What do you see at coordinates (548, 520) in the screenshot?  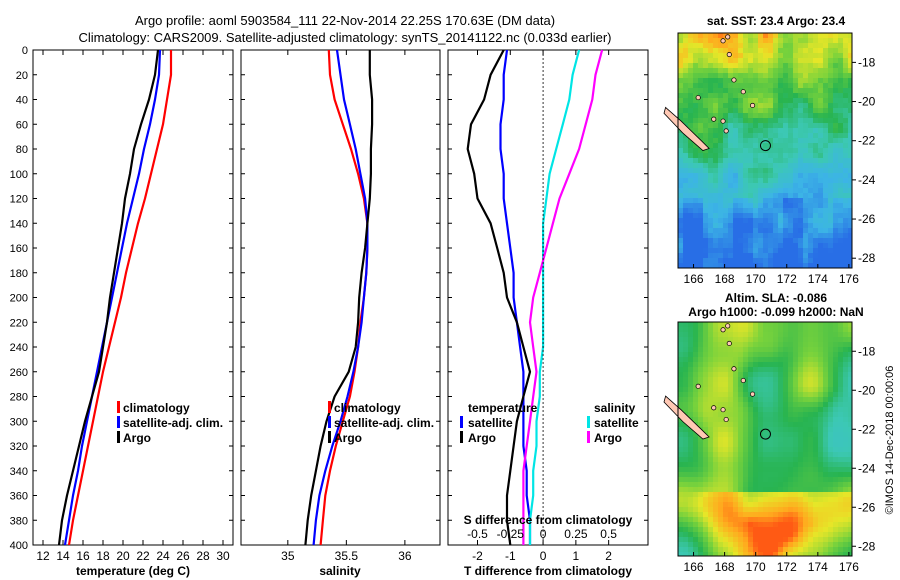 I see `difference-secondary-label: S difference from climatology` at bounding box center [548, 520].